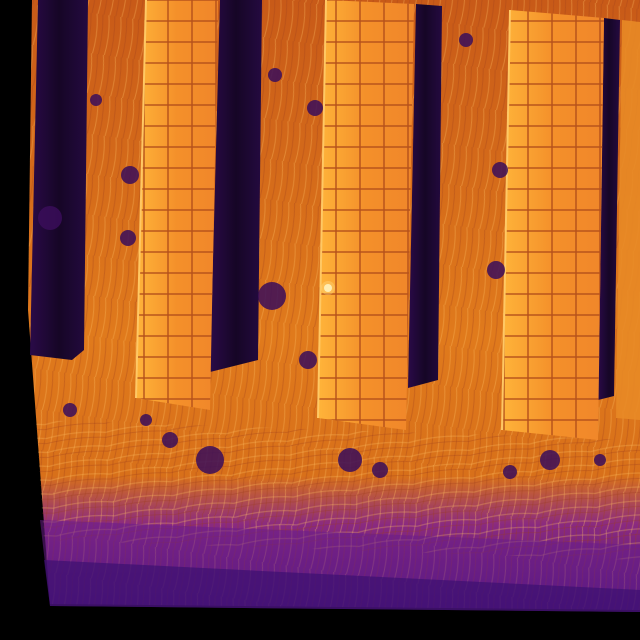  Describe the element at coordinates (328, 288) in the screenshot. I see `hotspot` at that location.